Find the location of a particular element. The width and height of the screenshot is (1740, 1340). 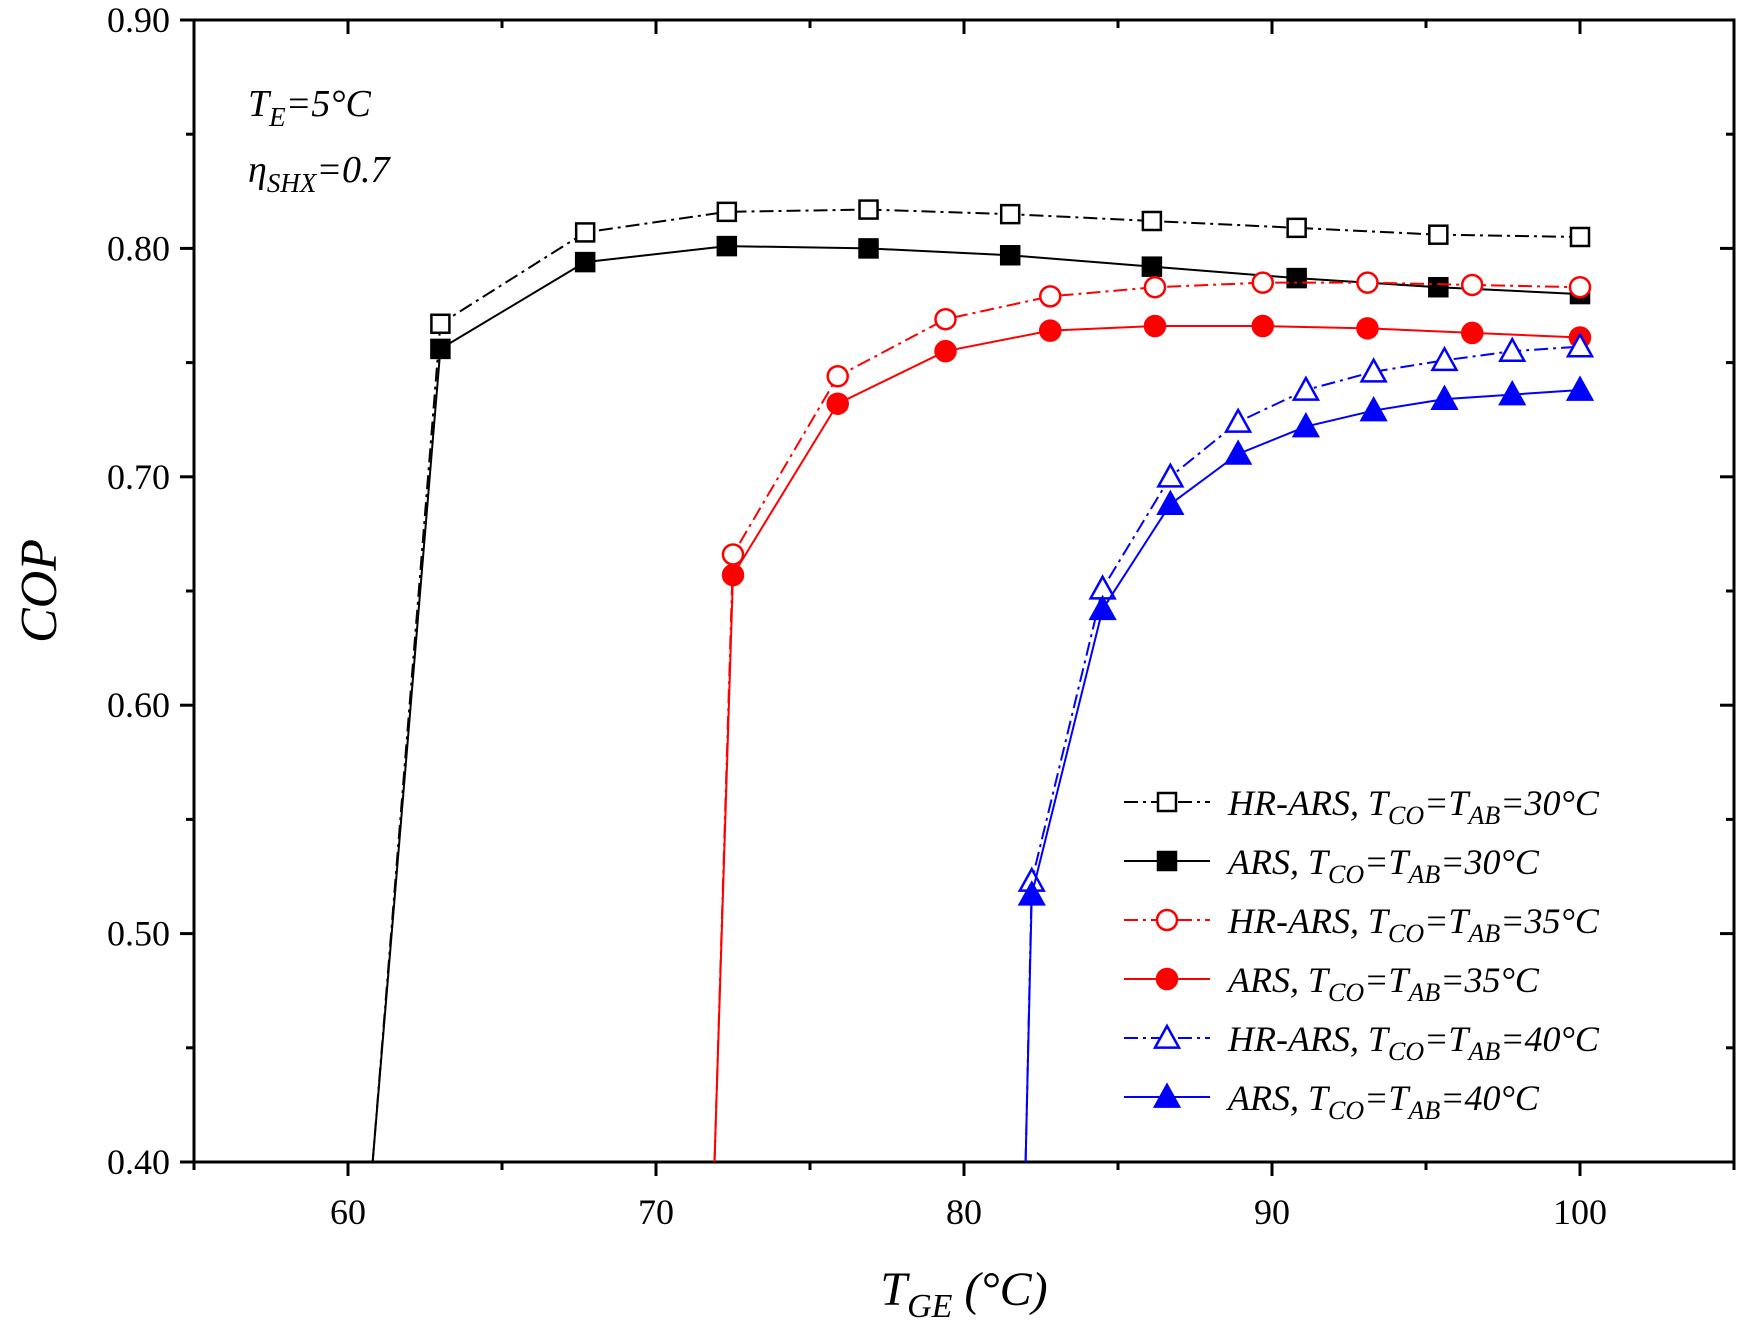

legend-item-3: HR-ARS, TCO=TAB=35°C is located at coordinates (1362, 924).